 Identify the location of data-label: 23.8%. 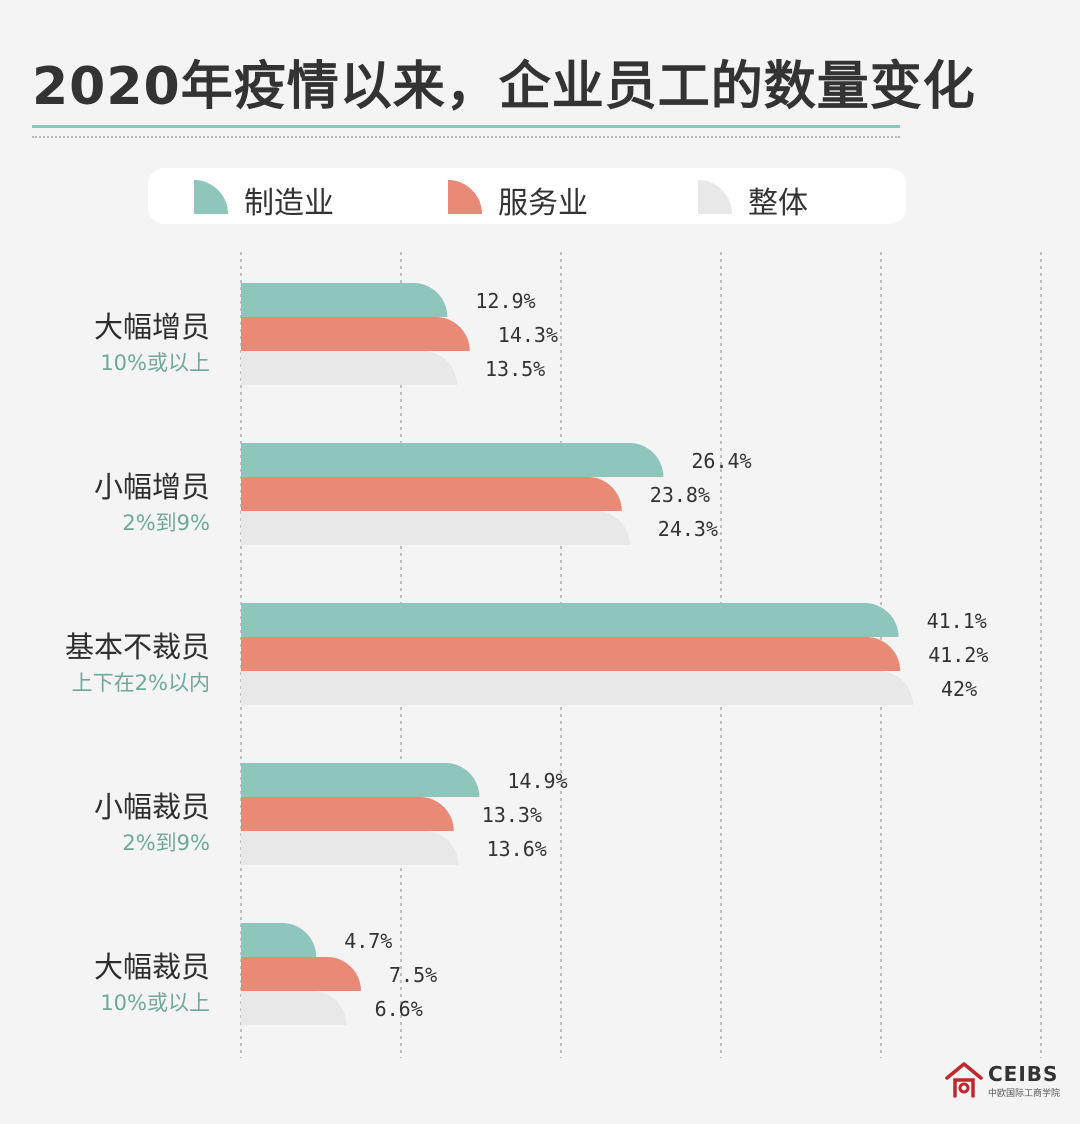
(680, 495).